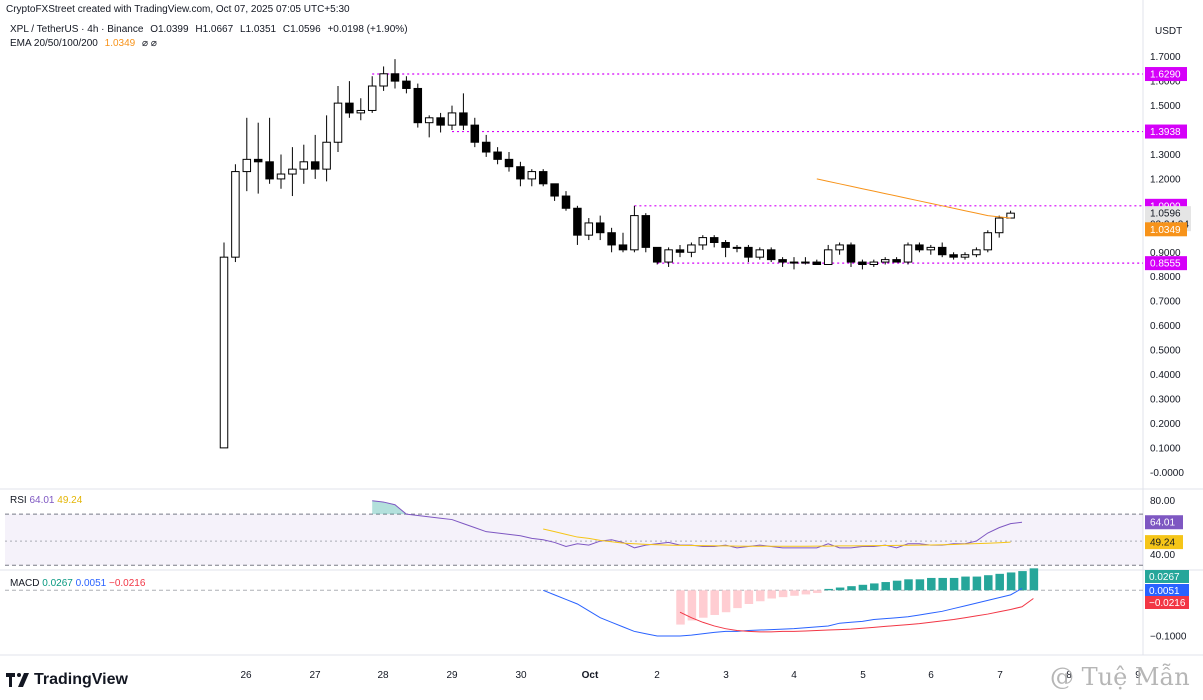 This screenshot has height=700, width=1203. Describe the element at coordinates (57, 583) in the screenshot. I see `macd-value: 0.0267` at that location.